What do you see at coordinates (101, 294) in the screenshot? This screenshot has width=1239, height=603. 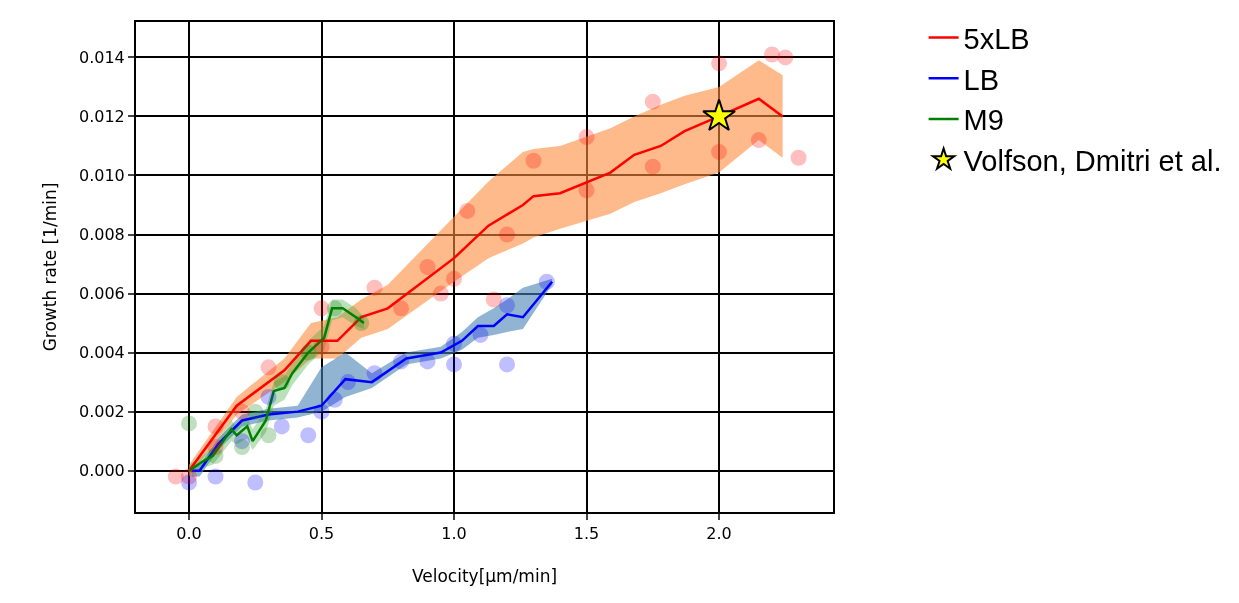 I see `y-tick-label: 0.006` at bounding box center [101, 294].